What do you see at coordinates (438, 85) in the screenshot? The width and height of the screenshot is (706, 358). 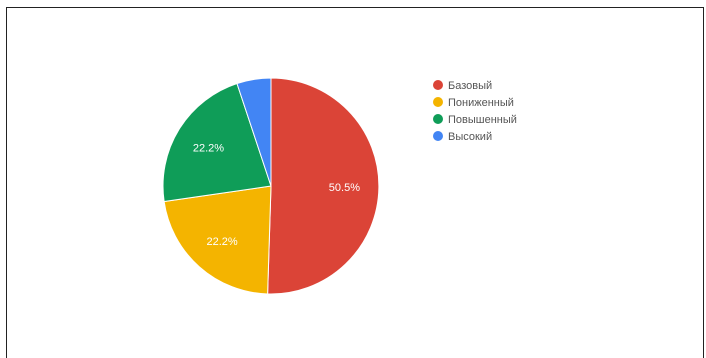 I see `legend-marker-bazovyi` at bounding box center [438, 85].